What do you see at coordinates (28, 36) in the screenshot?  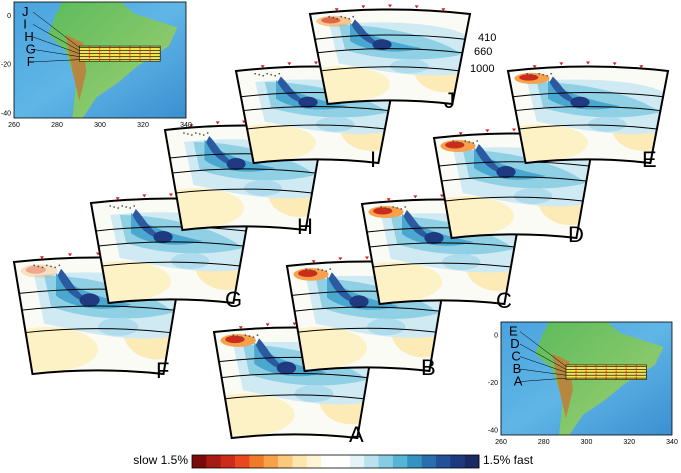 I see `map-top-left-profile-label: H` at bounding box center [28, 36].